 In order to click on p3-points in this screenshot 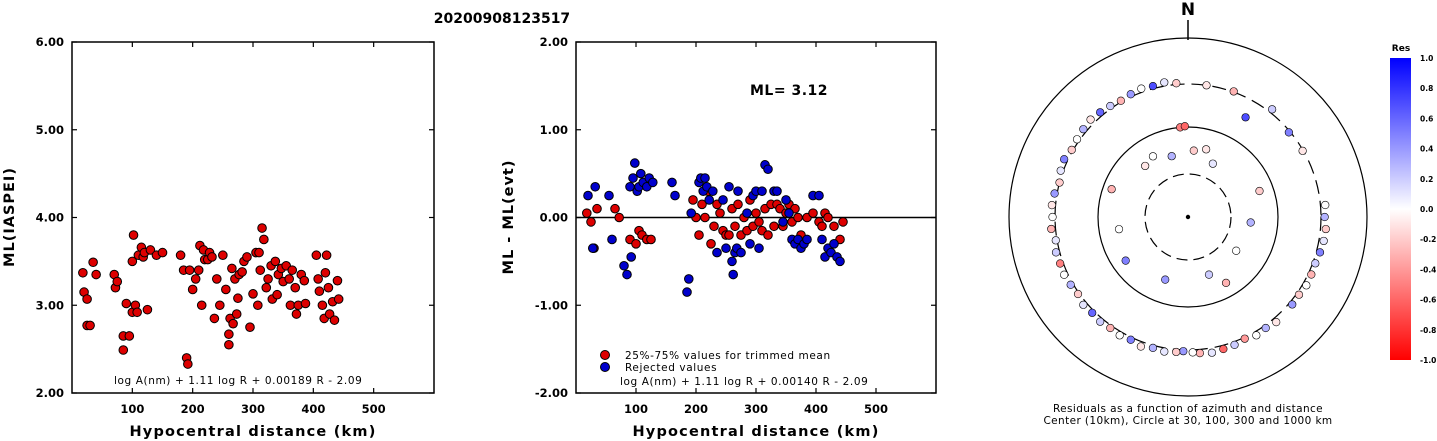, I will do `click(1188, 218)`.